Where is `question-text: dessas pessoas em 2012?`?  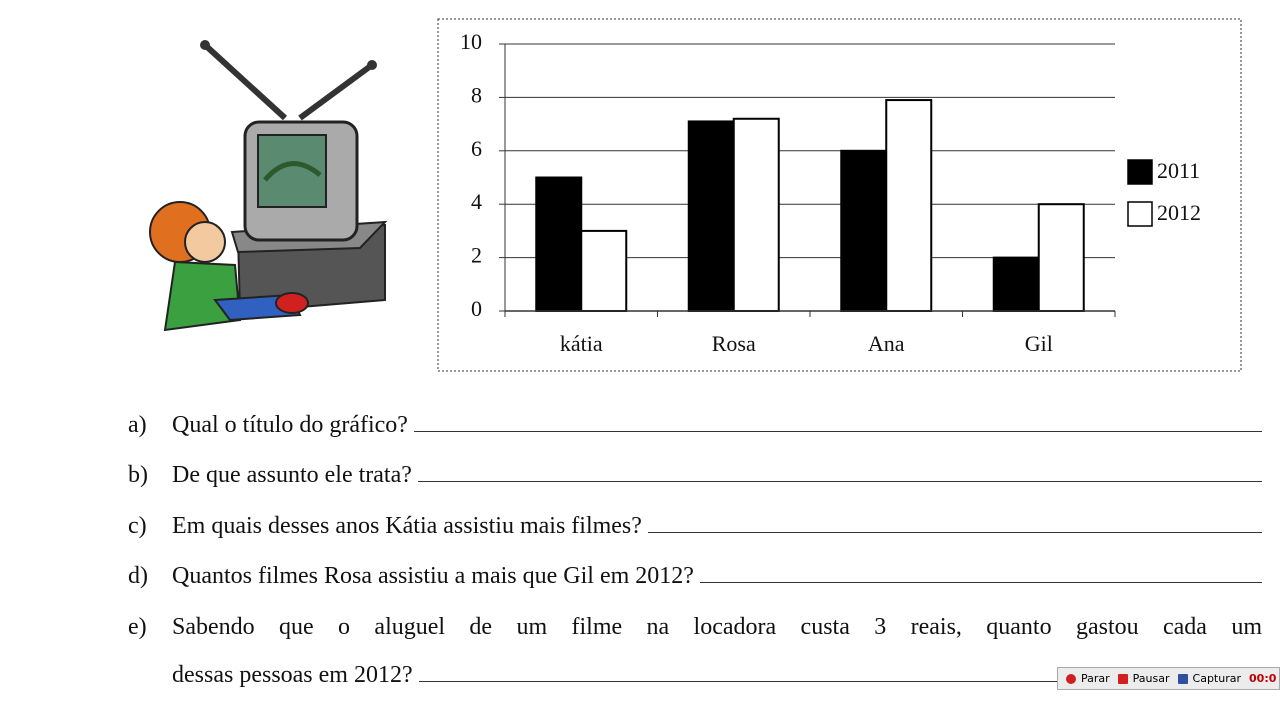 question-text: dessas pessoas em 2012? is located at coordinates (292, 675).